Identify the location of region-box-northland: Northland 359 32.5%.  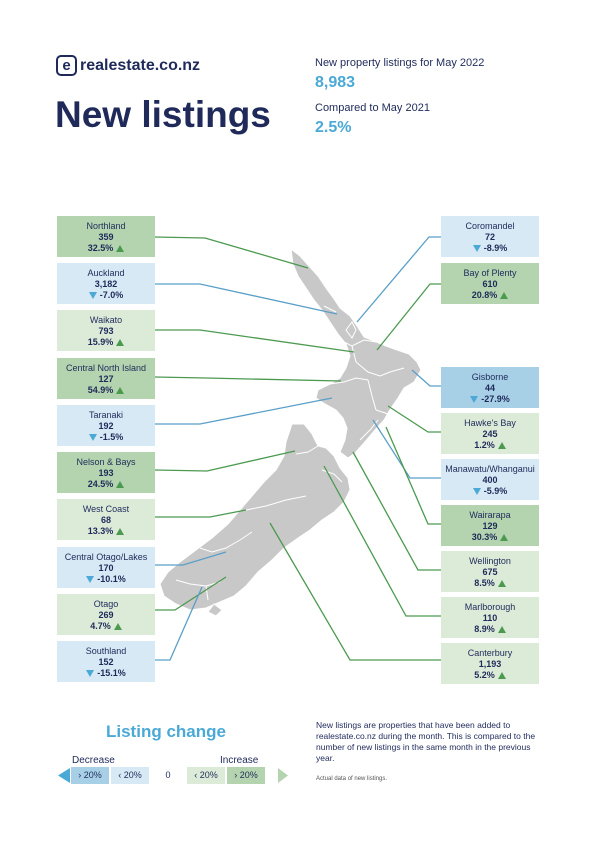
(106, 236).